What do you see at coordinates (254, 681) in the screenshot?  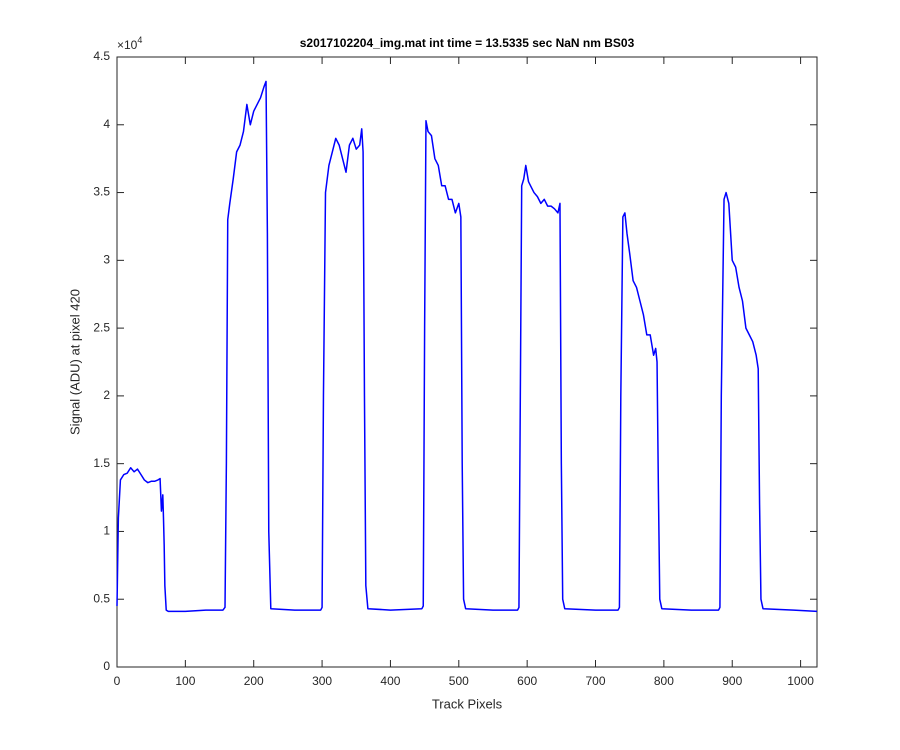 I see `x-tick-label: 200` at bounding box center [254, 681].